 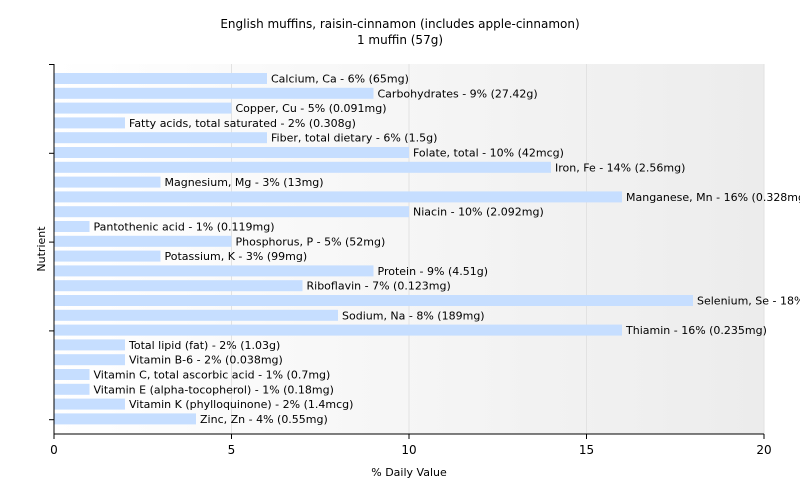 I want to click on bar-label: Fiber, total dietary - 6% (1.5g), so click(x=354, y=138).